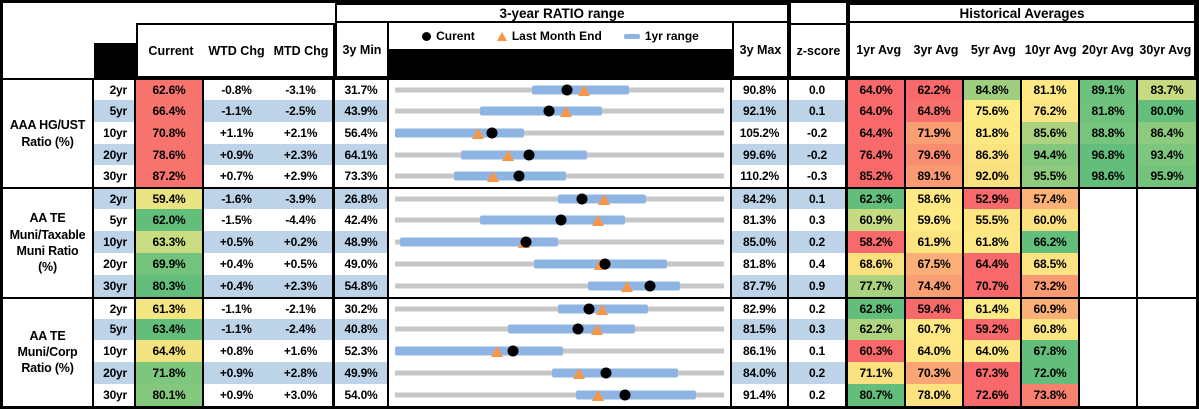 This screenshot has width=1199, height=409. What do you see at coordinates (760, 110) in the screenshot?
I see `max-3y-cell: 92.1%` at bounding box center [760, 110].